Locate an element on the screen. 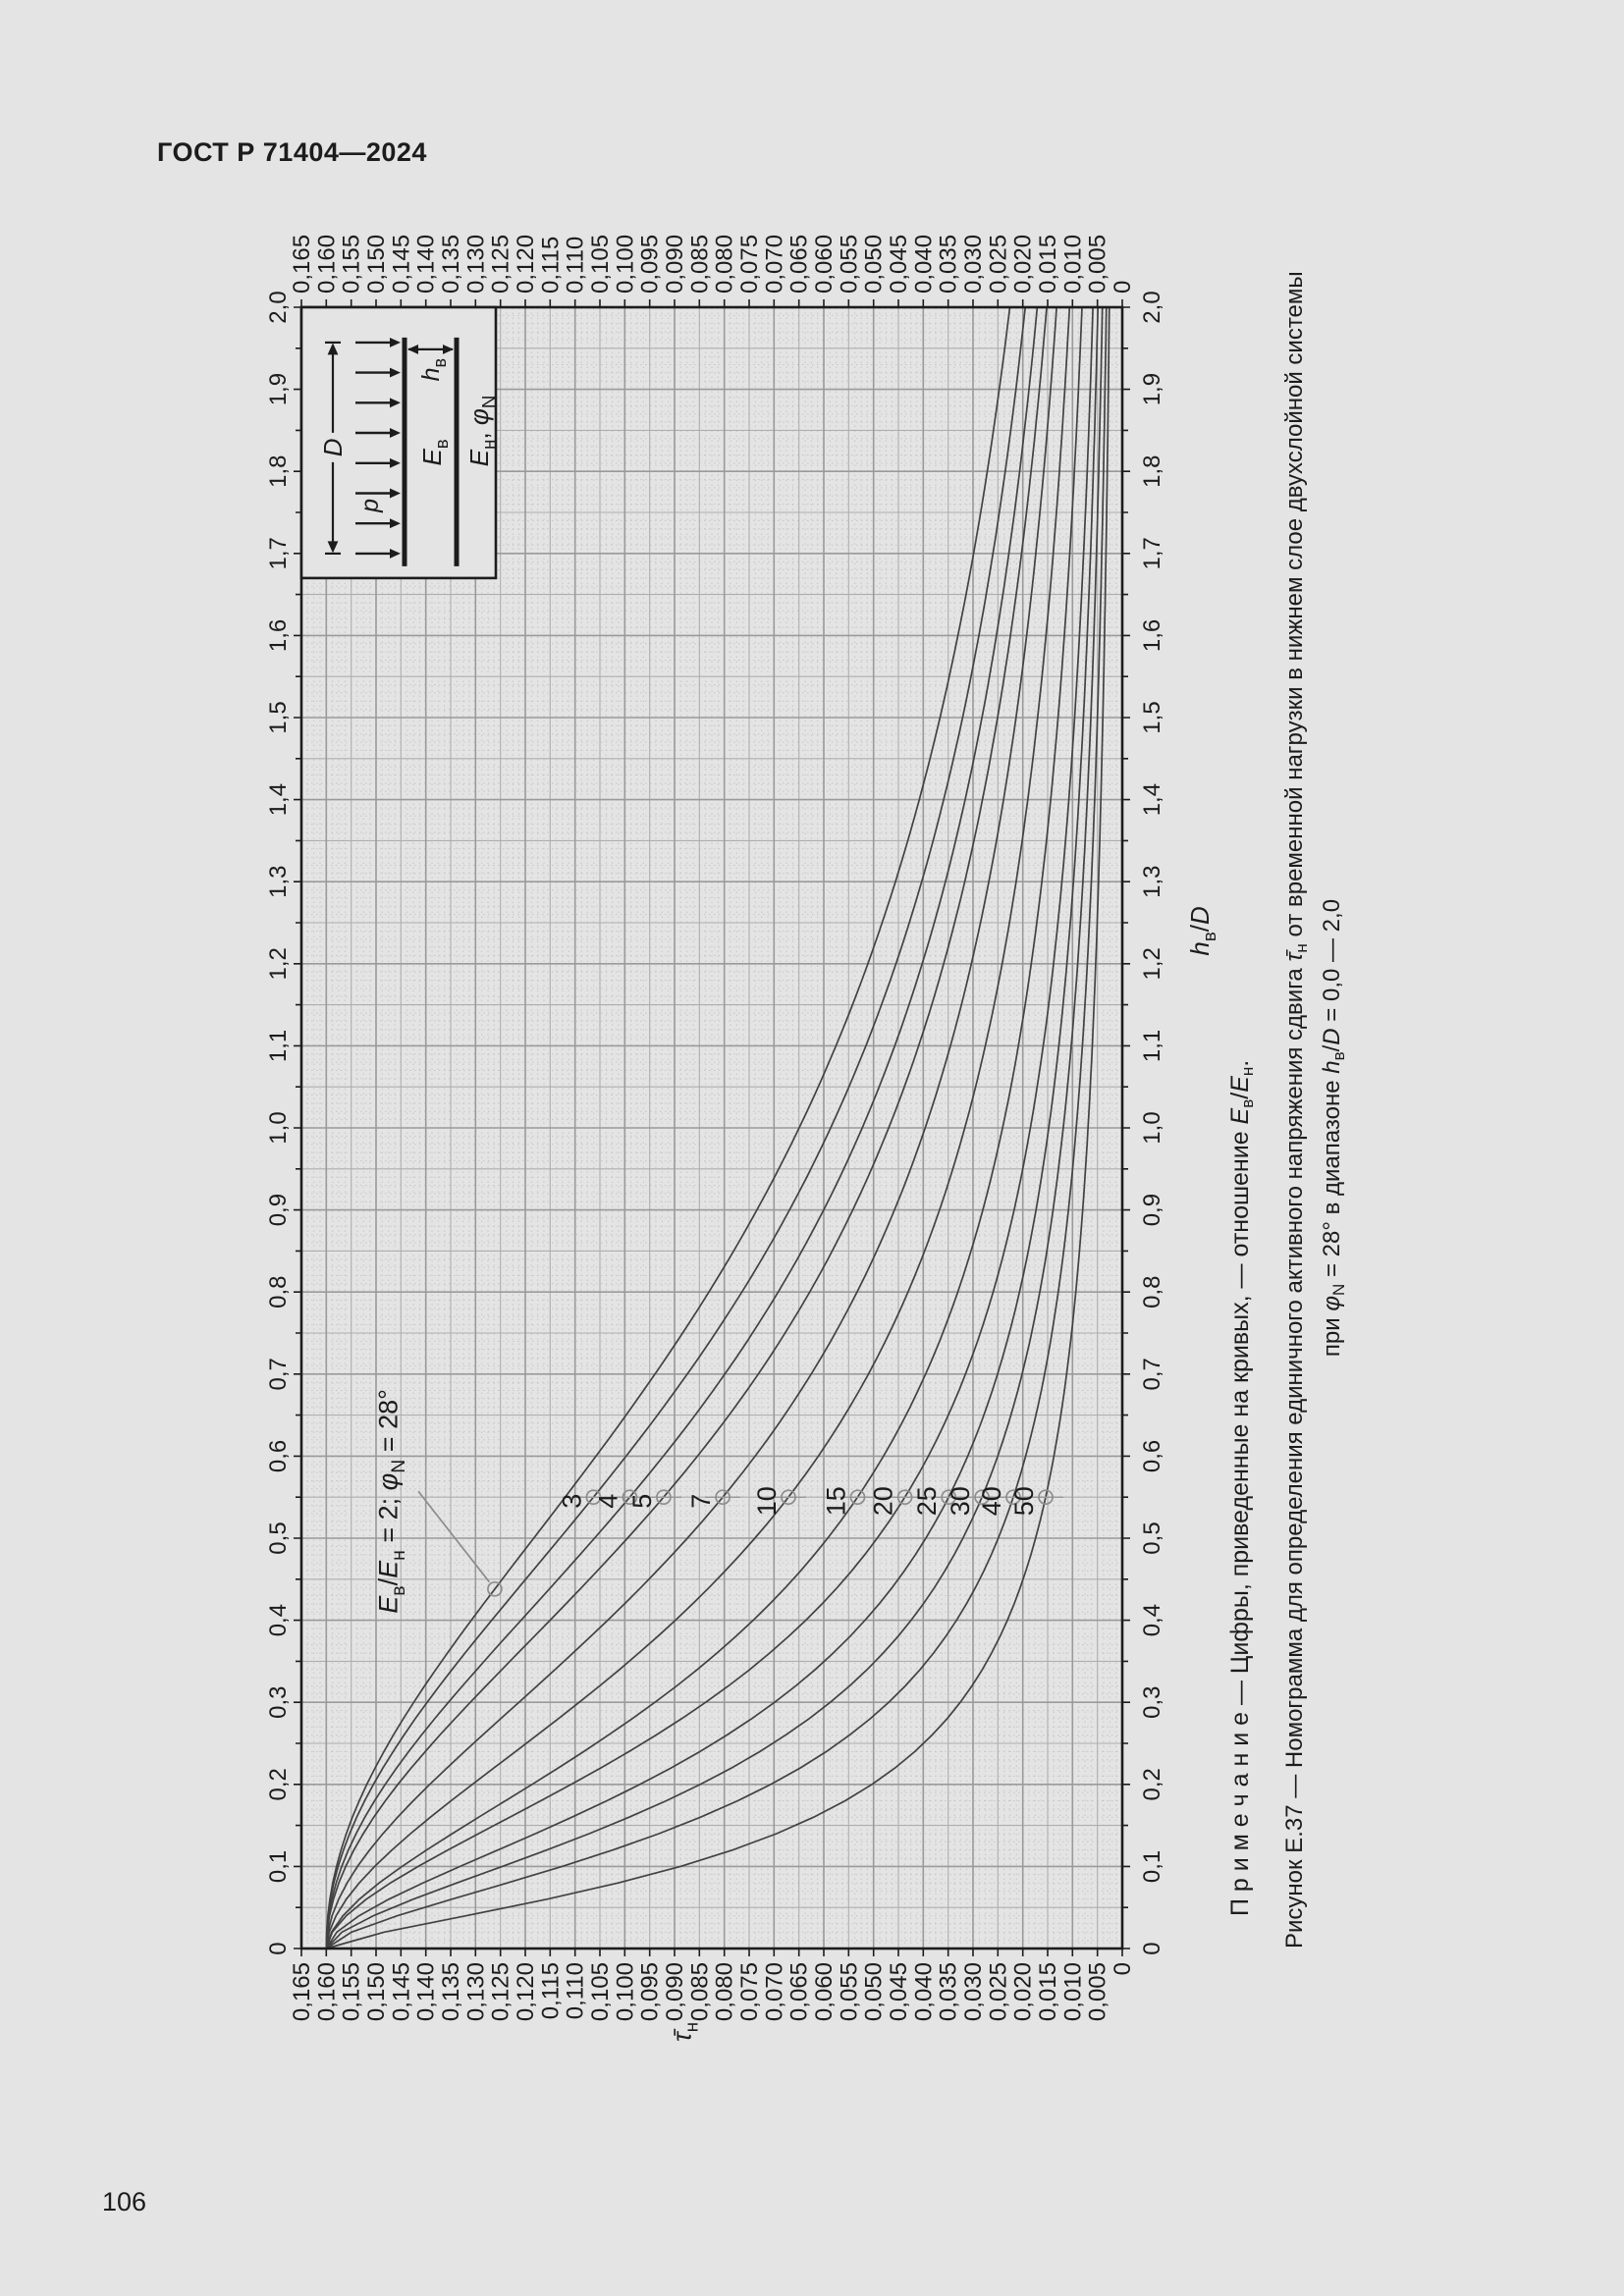 The height and width of the screenshot is (2296, 1624). svg-text: 0,135 is located at coordinates (451, 1991).